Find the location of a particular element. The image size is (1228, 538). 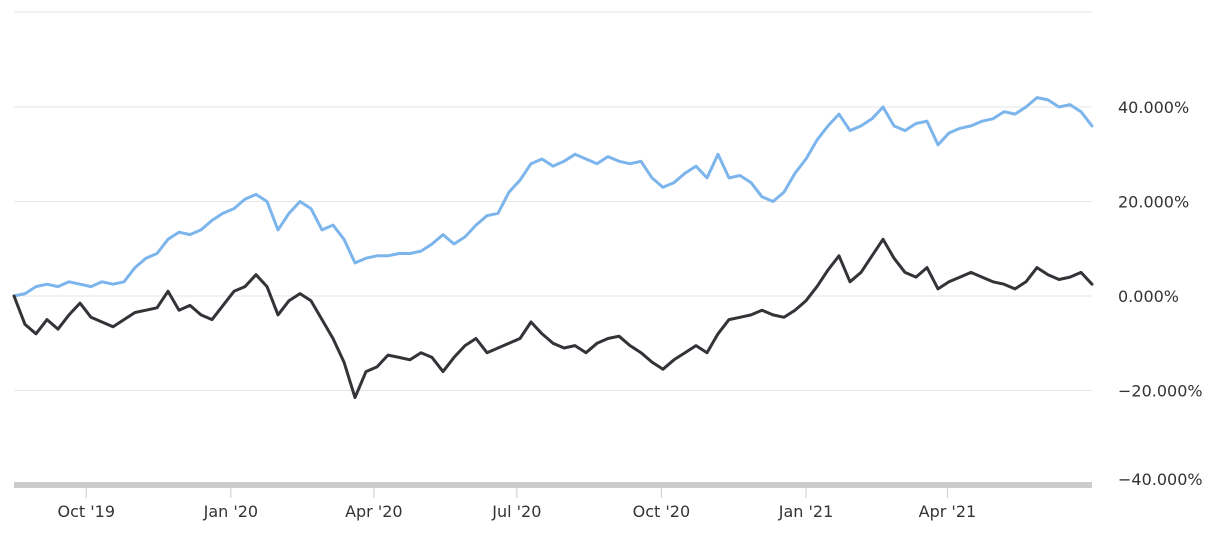

x-tick-label: Apr '21 is located at coordinates (948, 511).